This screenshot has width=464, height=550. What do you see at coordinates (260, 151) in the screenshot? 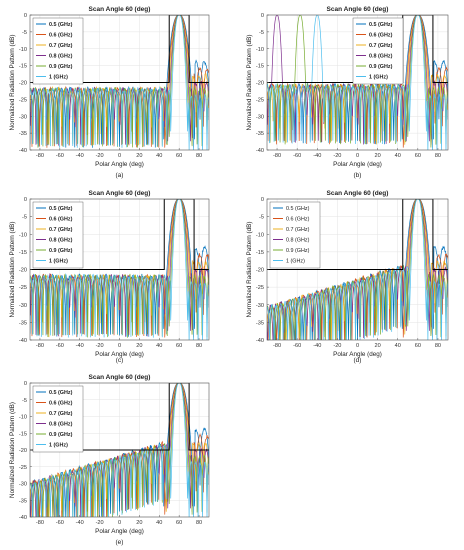
I see `panel-b-ytick-label: -40` at bounding box center [260, 151].